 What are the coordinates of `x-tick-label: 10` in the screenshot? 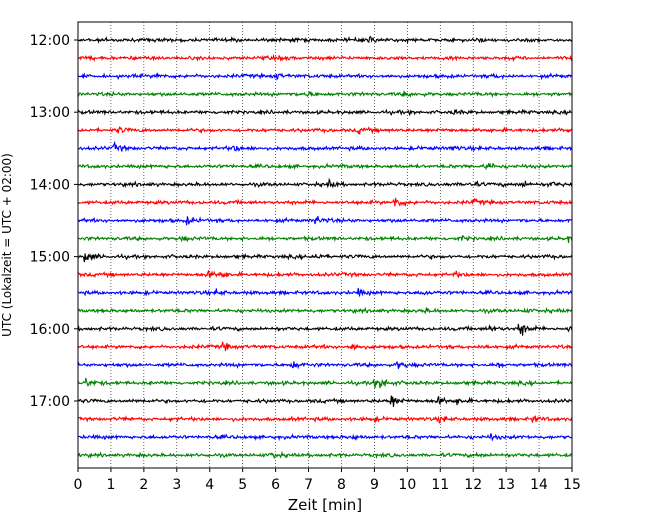 It's located at (407, 485).